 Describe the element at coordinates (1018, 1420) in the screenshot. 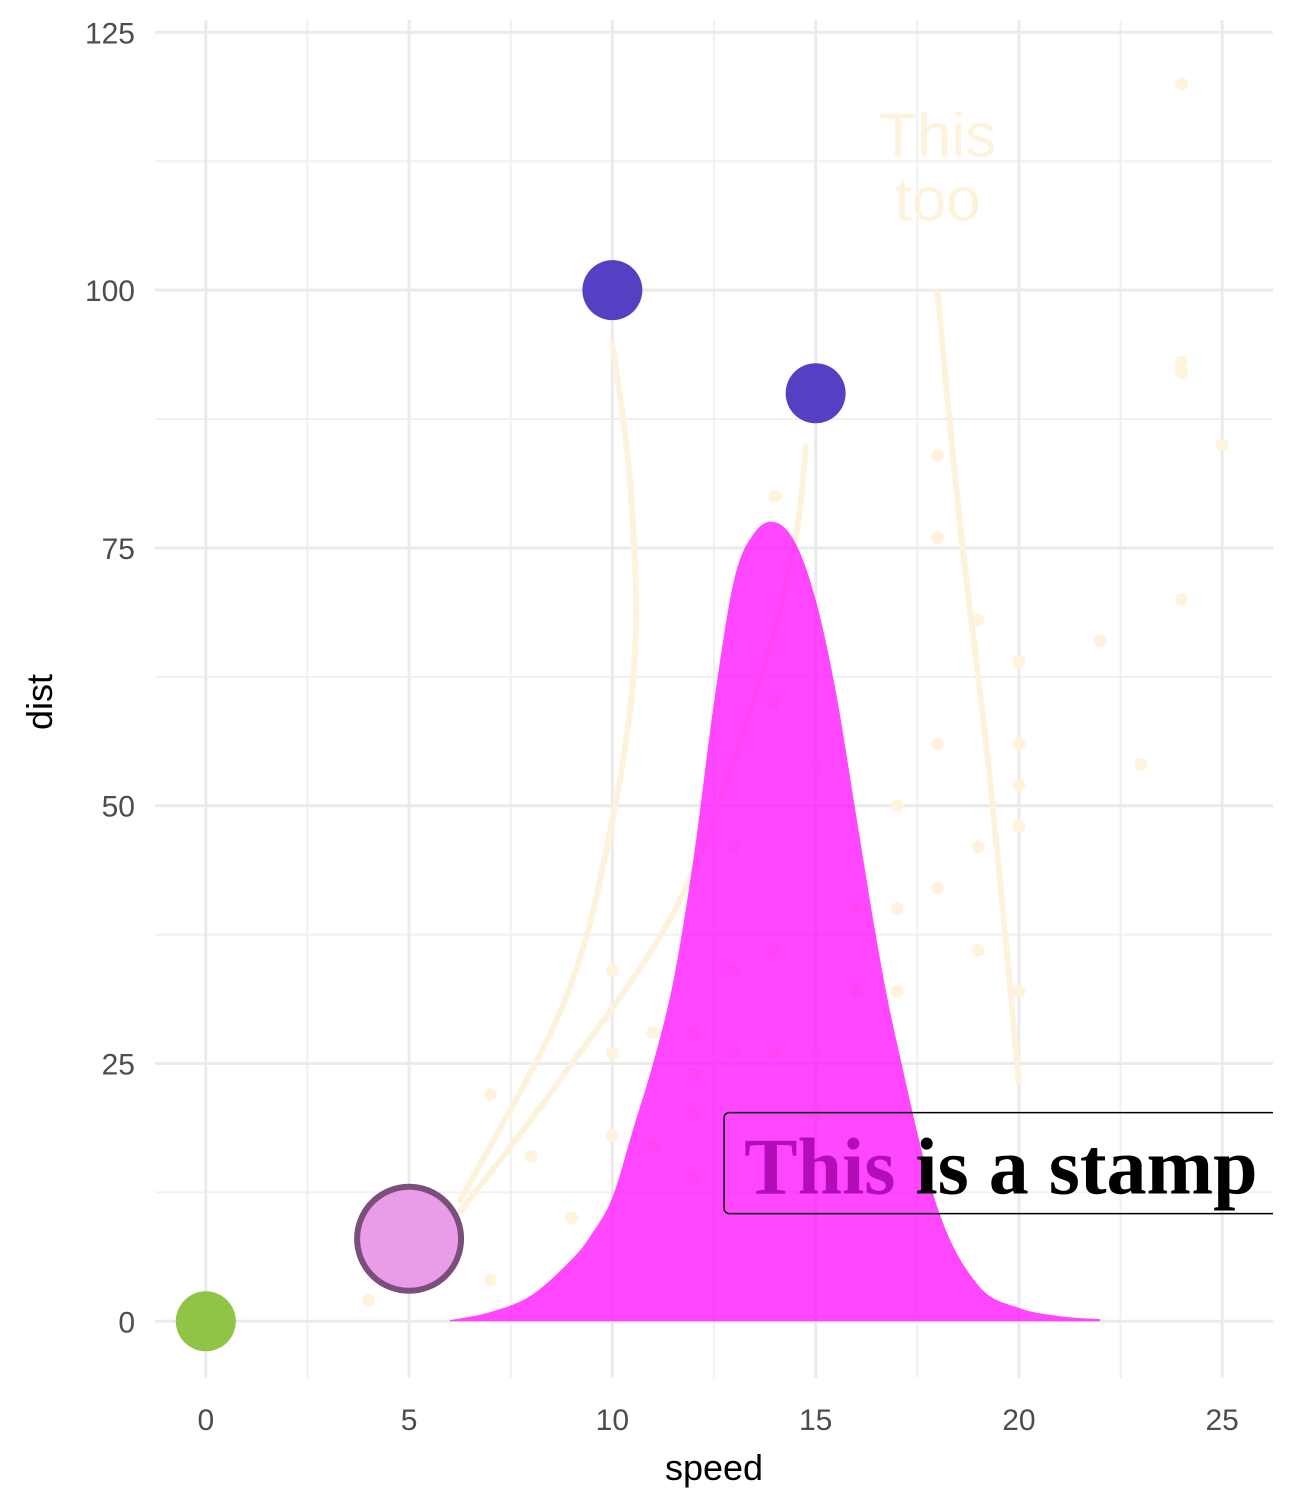

I see `x-tick-label: 20` at that location.